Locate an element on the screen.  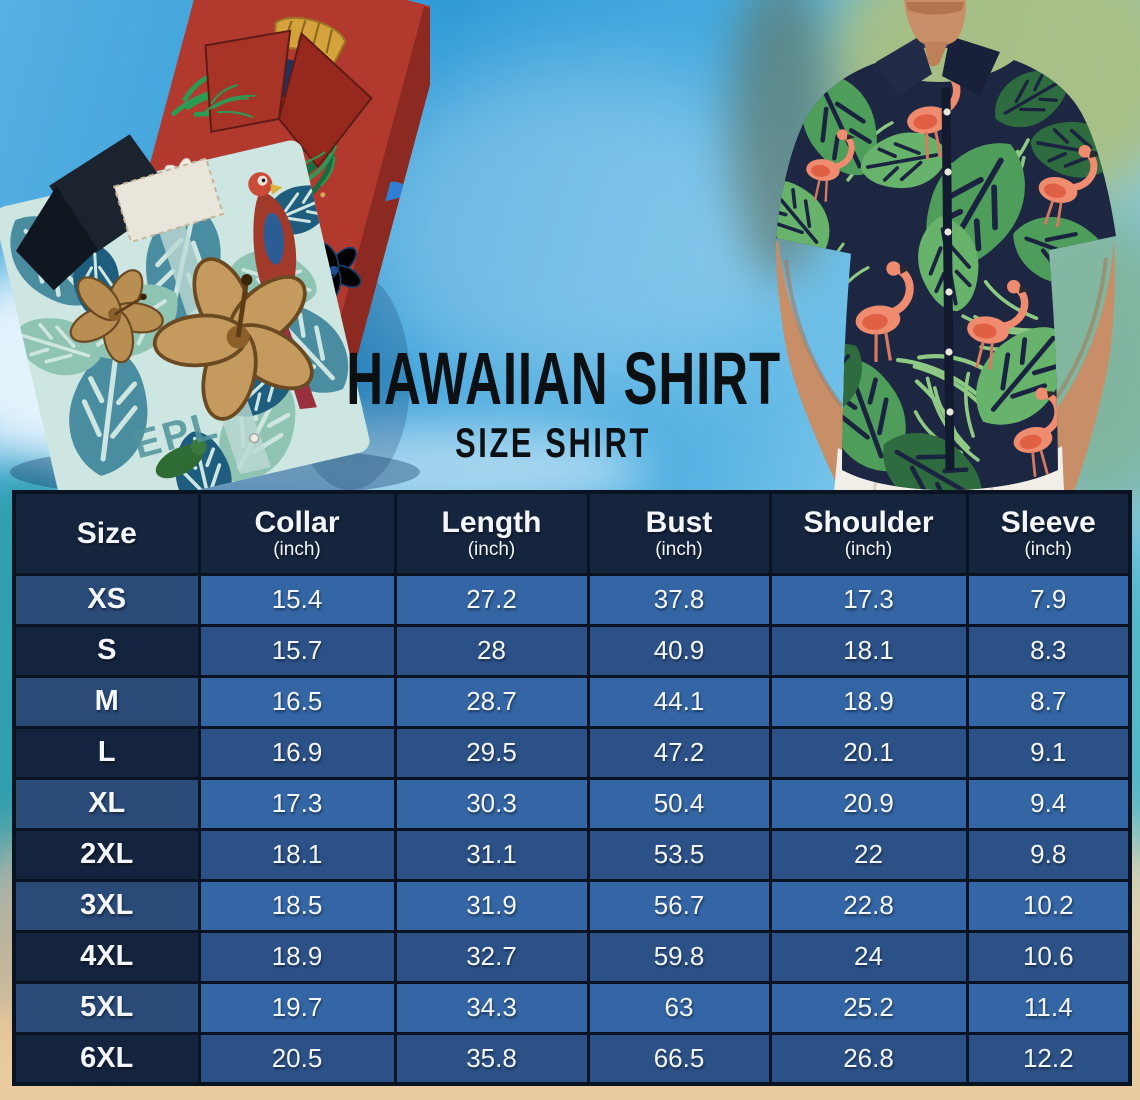
measurement-cell: 28.7 is located at coordinates (491, 701).